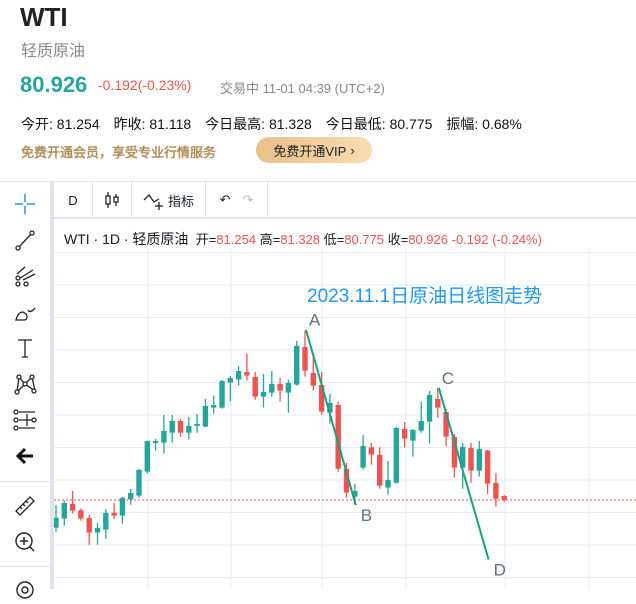  Describe the element at coordinates (126, 239) in the screenshot. I see `legend-symbol: WTI · 1D · 轻质原油` at that location.